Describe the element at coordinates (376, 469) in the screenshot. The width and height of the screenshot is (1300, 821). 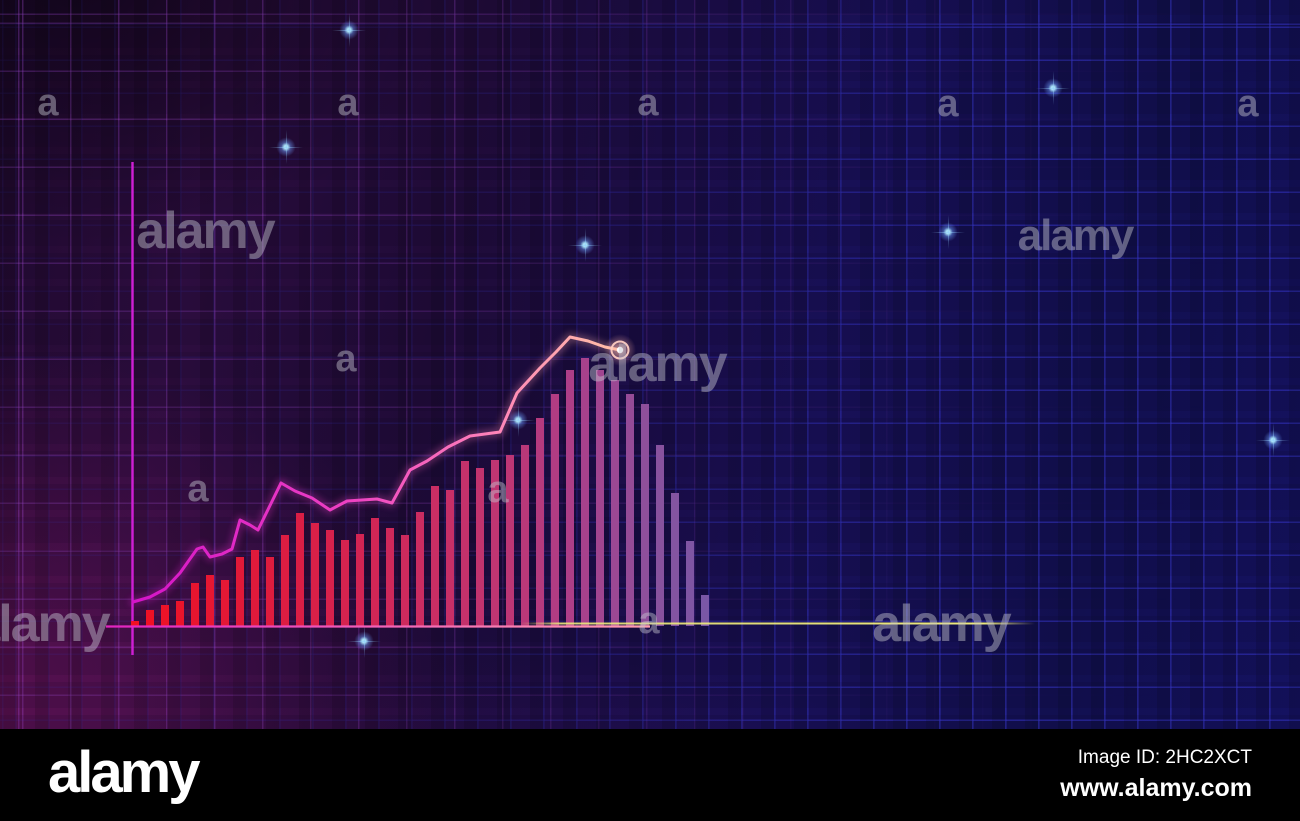
I see `trend-line` at that location.